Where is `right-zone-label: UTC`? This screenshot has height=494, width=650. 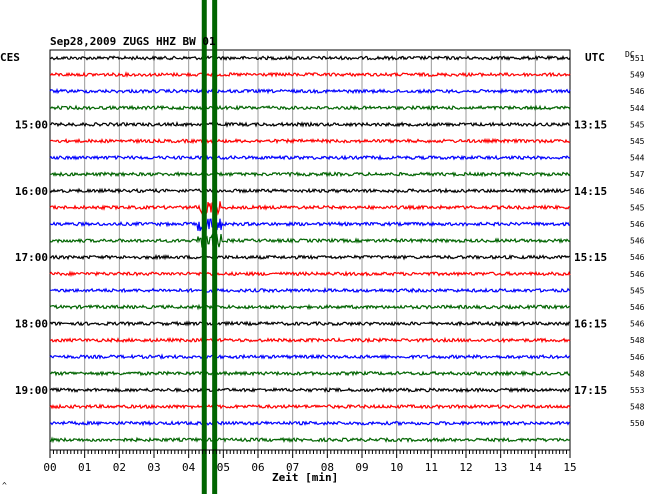 right-zone-label: UTC is located at coordinates (595, 57).